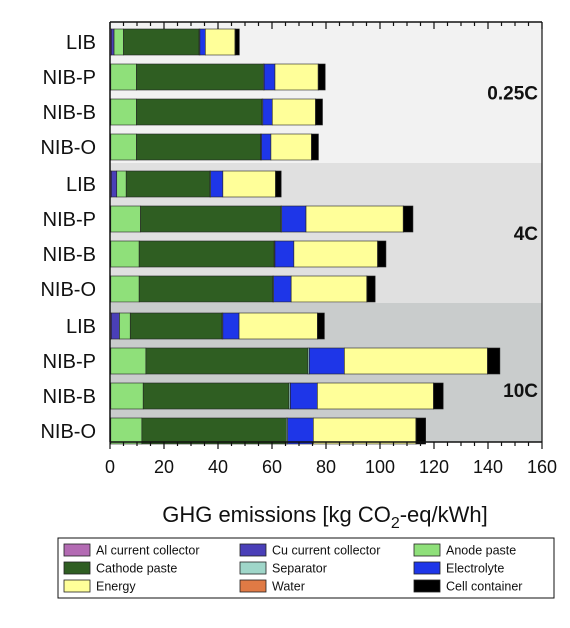  What do you see at coordinates (458, 568) in the screenshot?
I see `legend-item-electrolyte: Electrolyte` at bounding box center [458, 568].